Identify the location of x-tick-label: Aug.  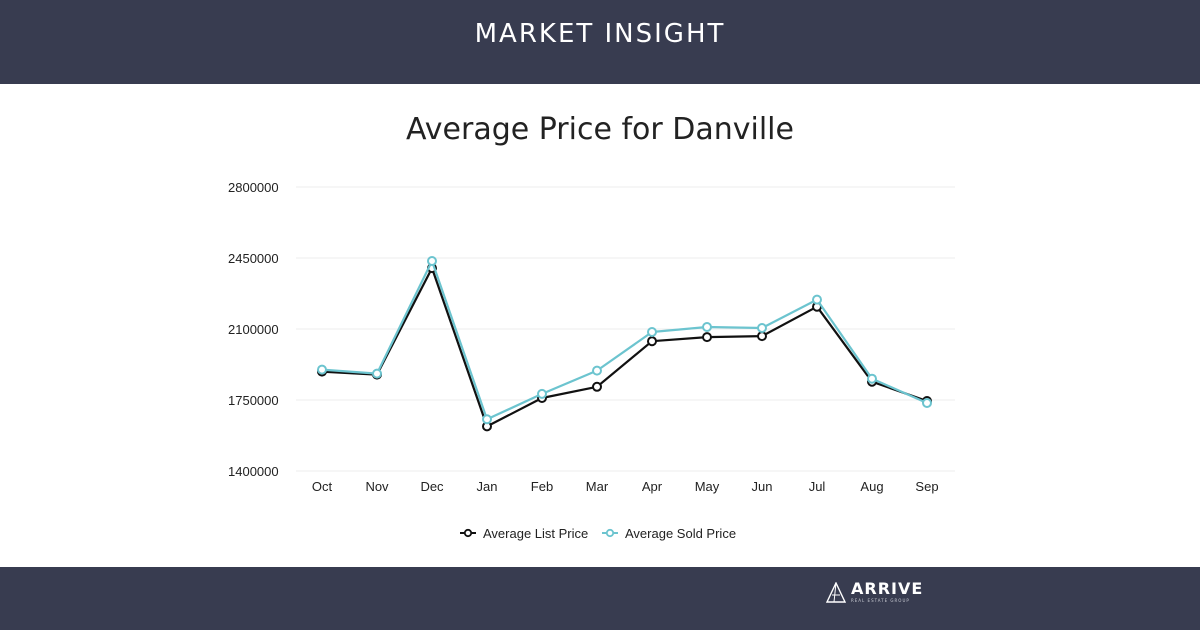
(871, 486).